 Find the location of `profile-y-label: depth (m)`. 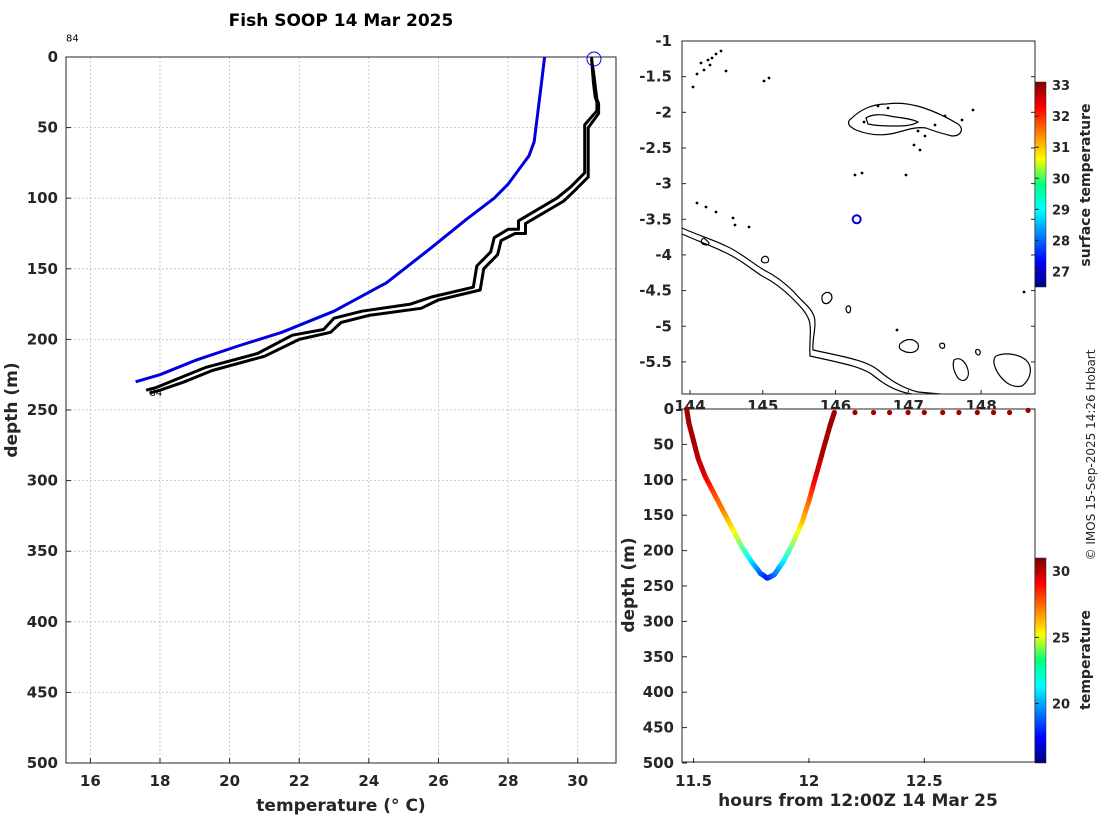

profile-y-label: depth (m) is located at coordinates (12, 409).